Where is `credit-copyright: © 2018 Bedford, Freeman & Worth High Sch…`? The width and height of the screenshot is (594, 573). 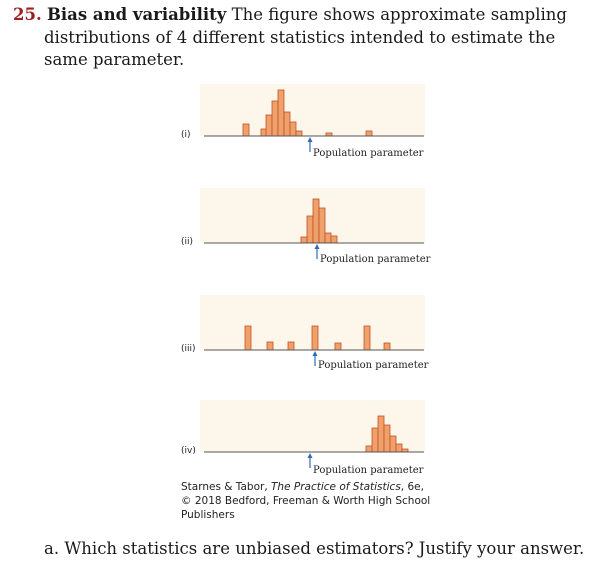
credit-copyright: © 2018 Bedford, Freeman & Worth High Sch… is located at coordinates (306, 501).